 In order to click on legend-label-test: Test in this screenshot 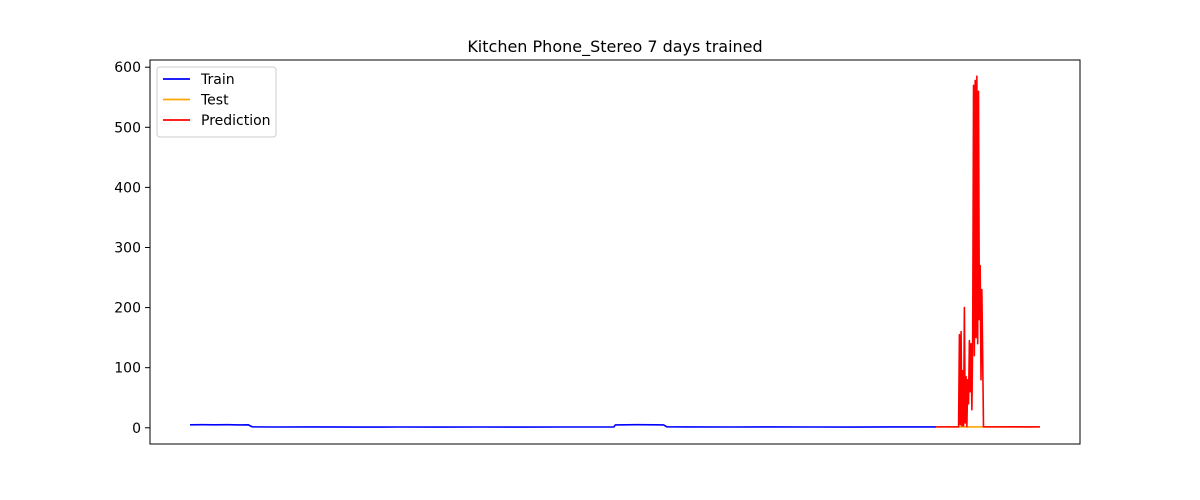, I will do `click(214, 101)`.